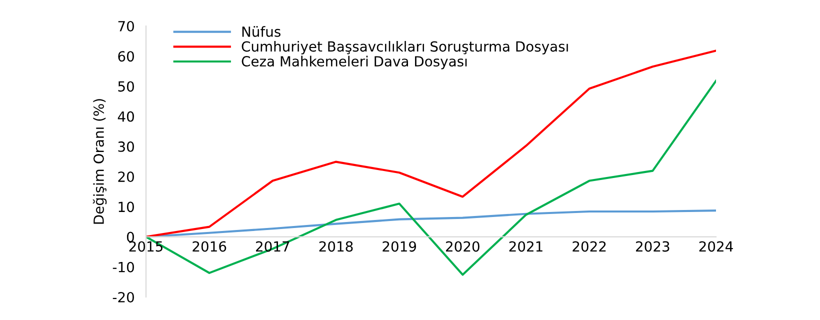 This screenshot has height=320, width=820. I want to click on y-tick-label: -20, so click(123, 297).